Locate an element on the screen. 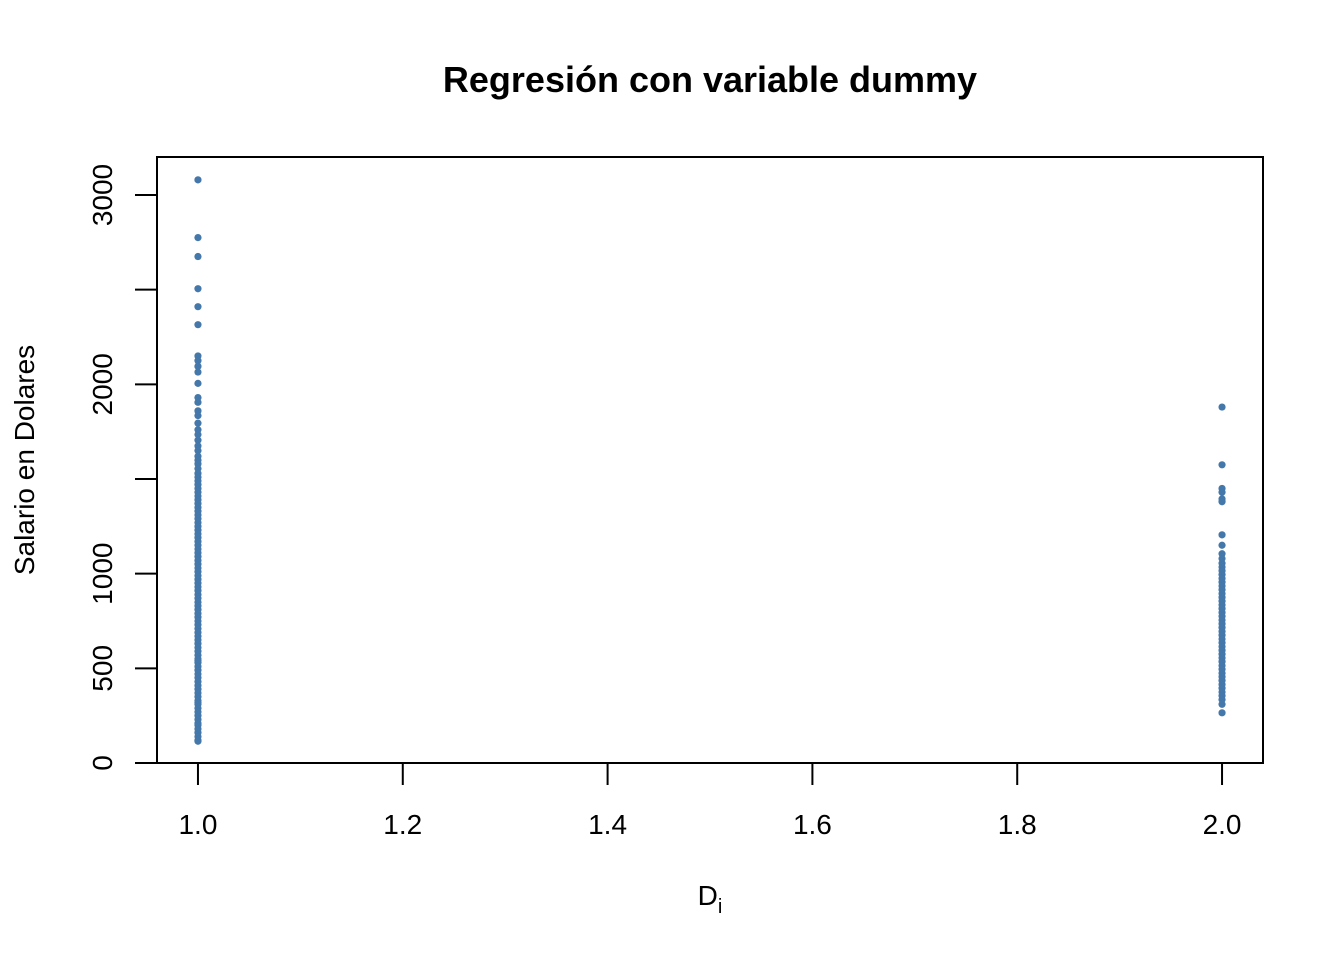 The height and width of the screenshot is (960, 1344). x-axis-label: Di is located at coordinates (710, 899).